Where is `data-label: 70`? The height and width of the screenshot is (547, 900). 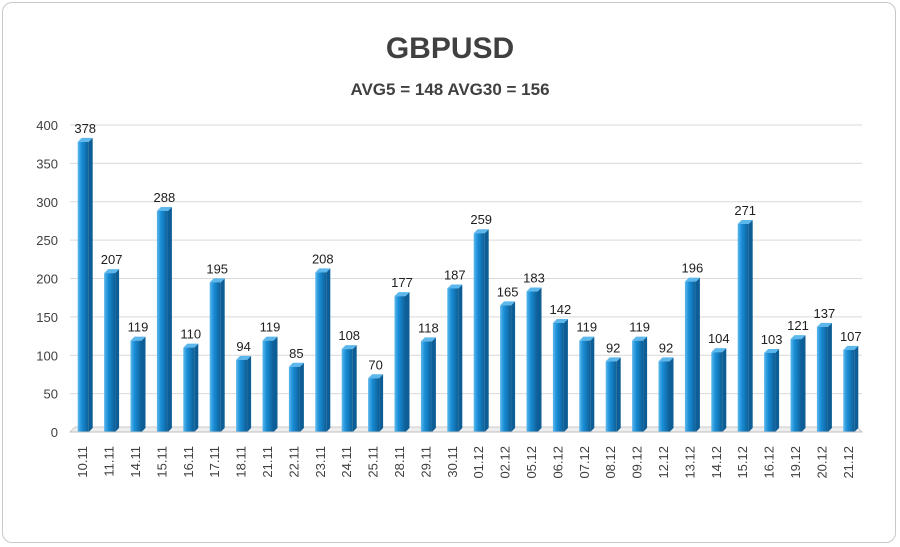
data-label: 70 is located at coordinates (375, 364).